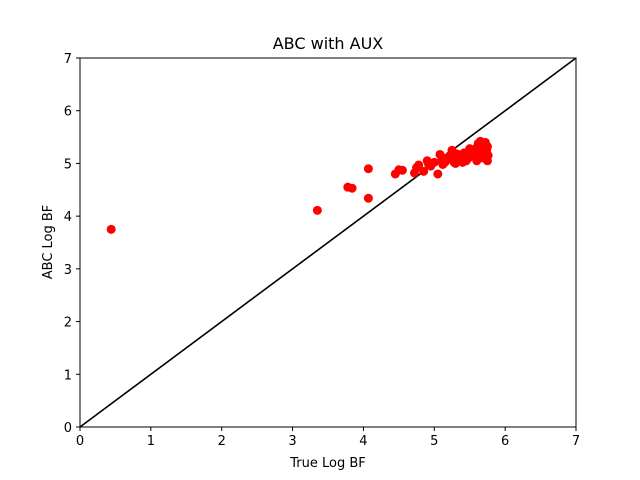  I want to click on x-tick-label: 2, so click(222, 441).